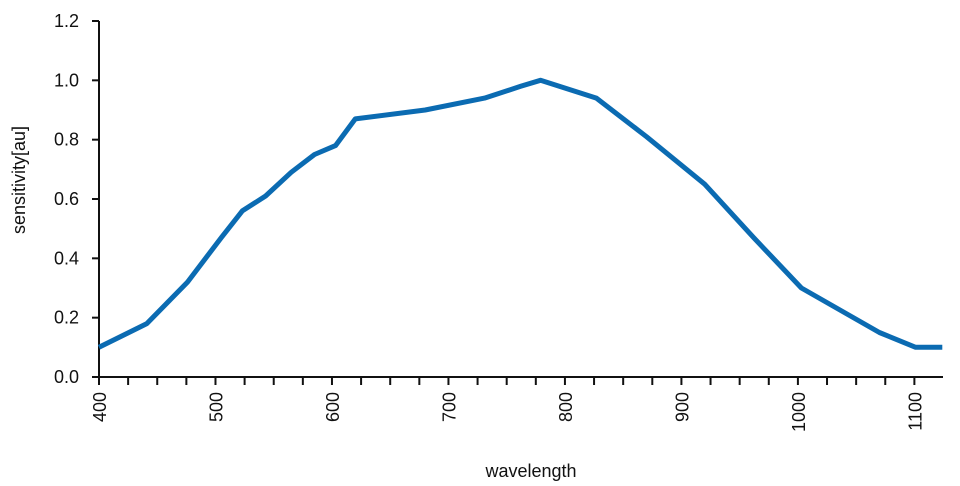  What do you see at coordinates (66, 318) in the screenshot?
I see `y-tick-label: 0.2` at bounding box center [66, 318].